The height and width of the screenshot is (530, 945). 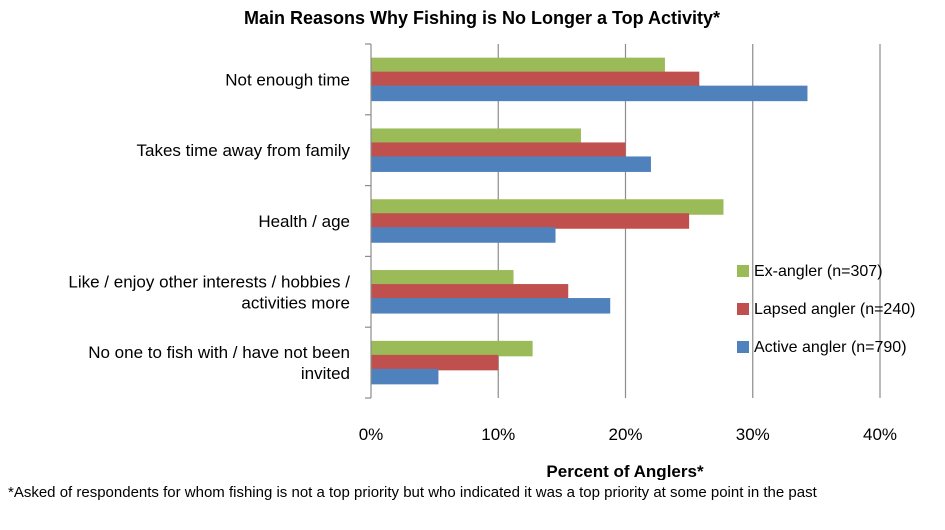 I want to click on category-label: Takes time away from family, so click(x=244, y=150).